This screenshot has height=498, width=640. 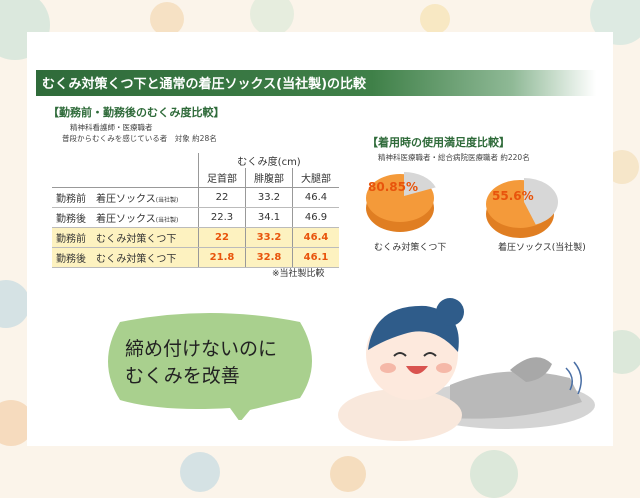 I want to click on table-cell: 21.8, so click(x=222, y=257).